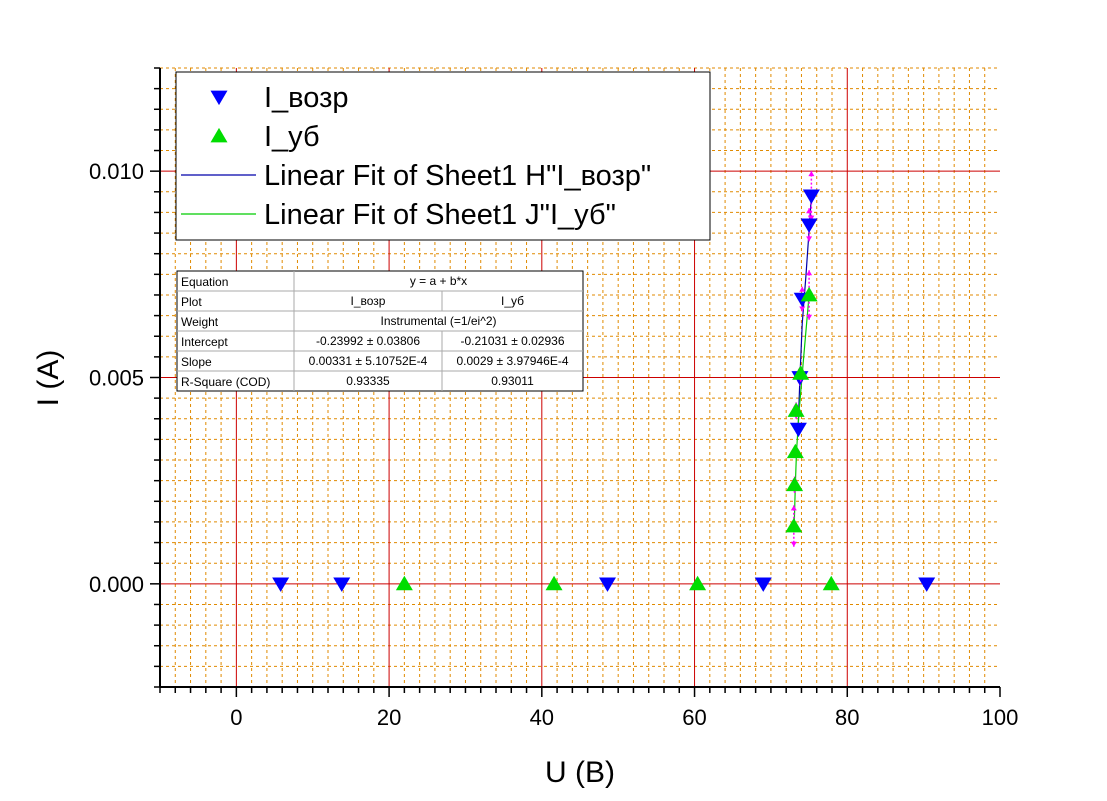  What do you see at coordinates (116, 378) in the screenshot?
I see `y-tick-label: 0.005` at bounding box center [116, 378].